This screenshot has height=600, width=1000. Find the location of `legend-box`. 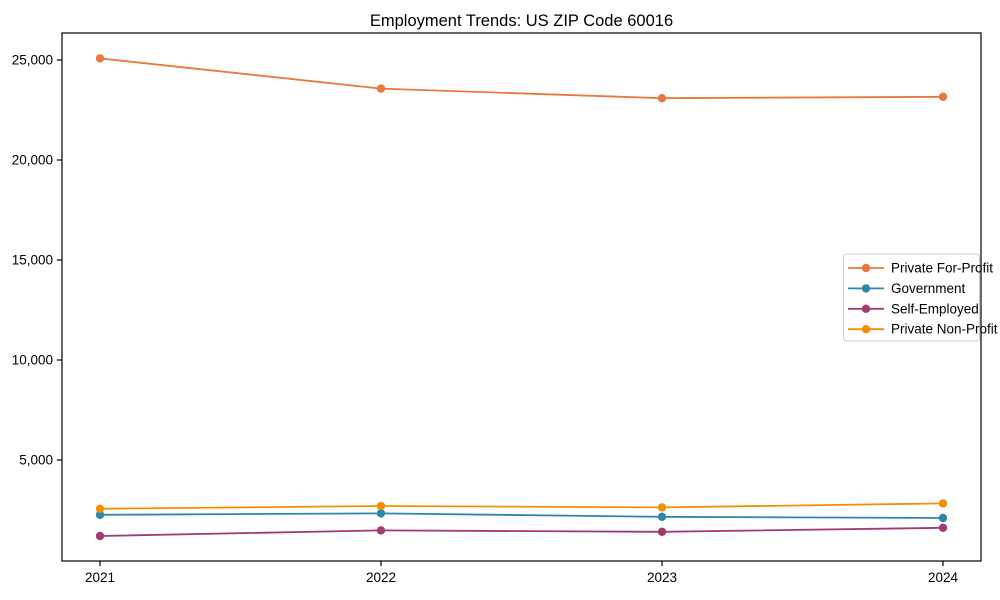

legend-box is located at coordinates (911, 297).